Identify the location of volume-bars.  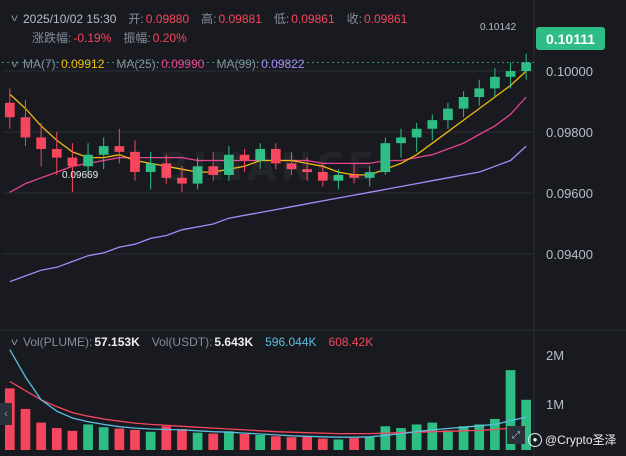
(268, 410).